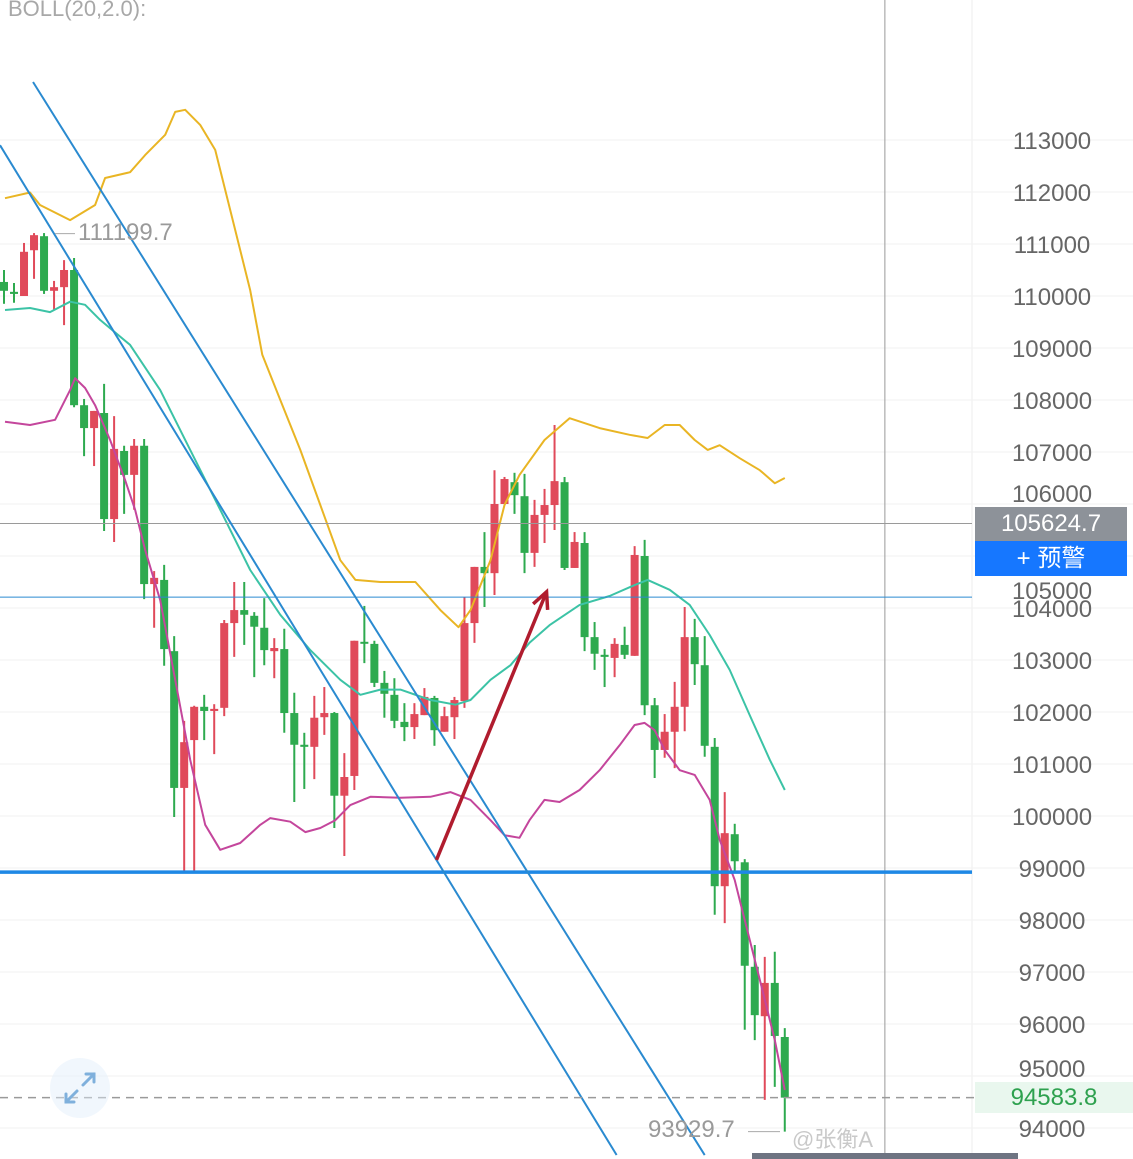  What do you see at coordinates (1054, 1097) in the screenshot?
I see `last-price-tag: 94583.8` at bounding box center [1054, 1097].